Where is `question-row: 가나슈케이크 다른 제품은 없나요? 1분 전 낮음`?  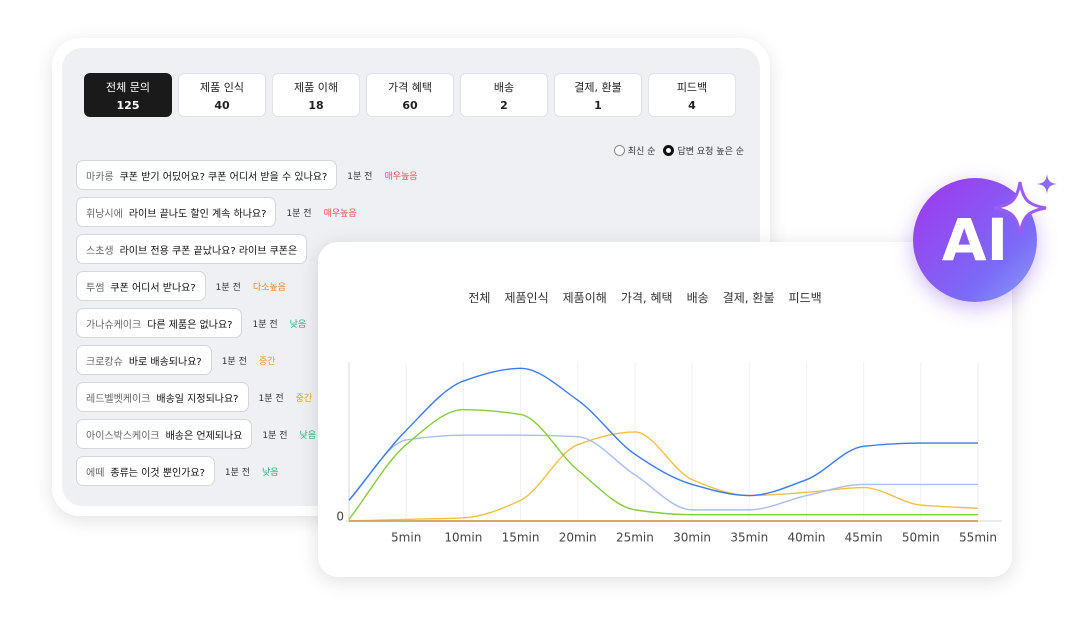
question-row: 가나슈케이크 다른 제품은 없나요? 1분 전 낮음 is located at coordinates (191, 323).